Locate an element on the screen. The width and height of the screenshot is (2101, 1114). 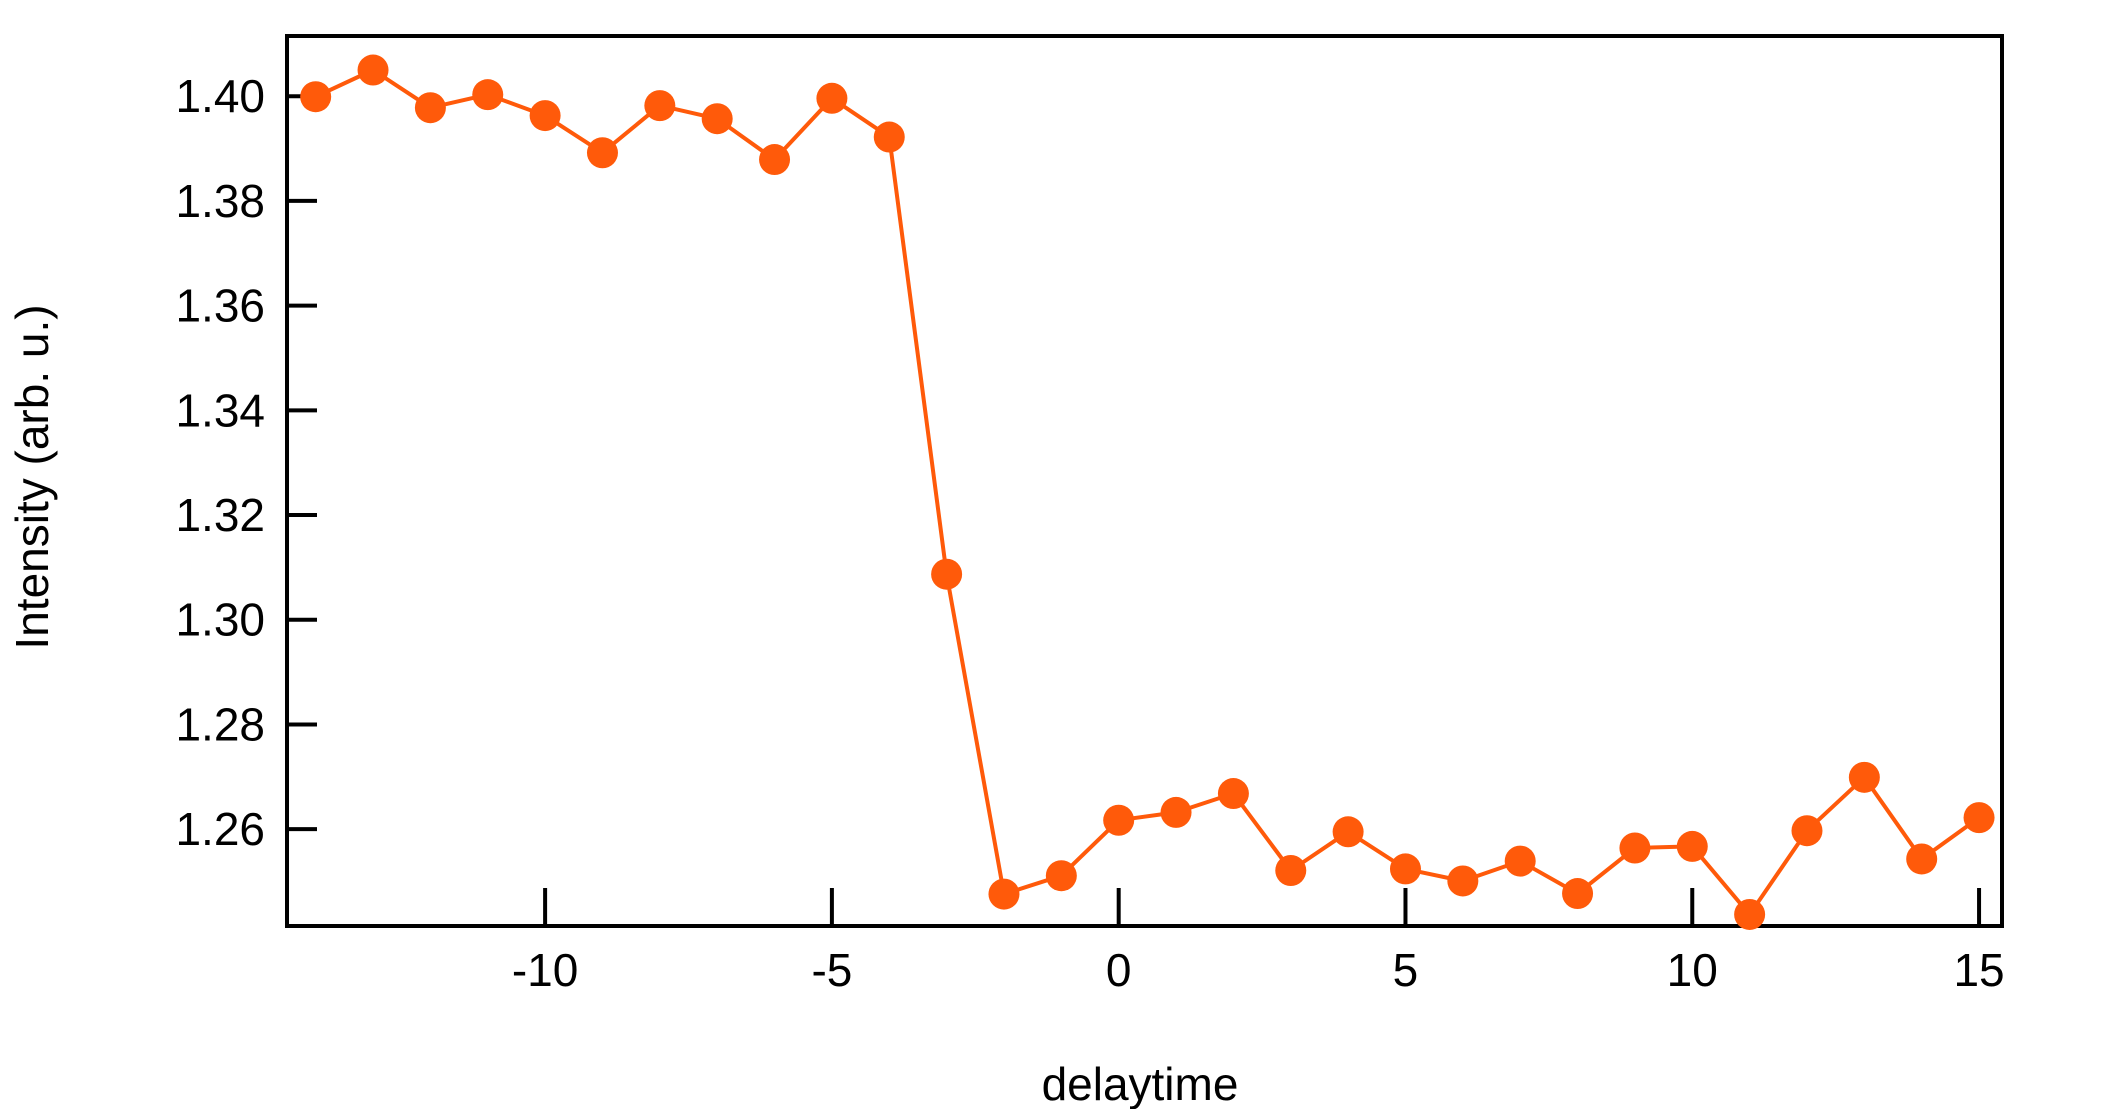
y-tick-label: 1.28 is located at coordinates (220, 724).